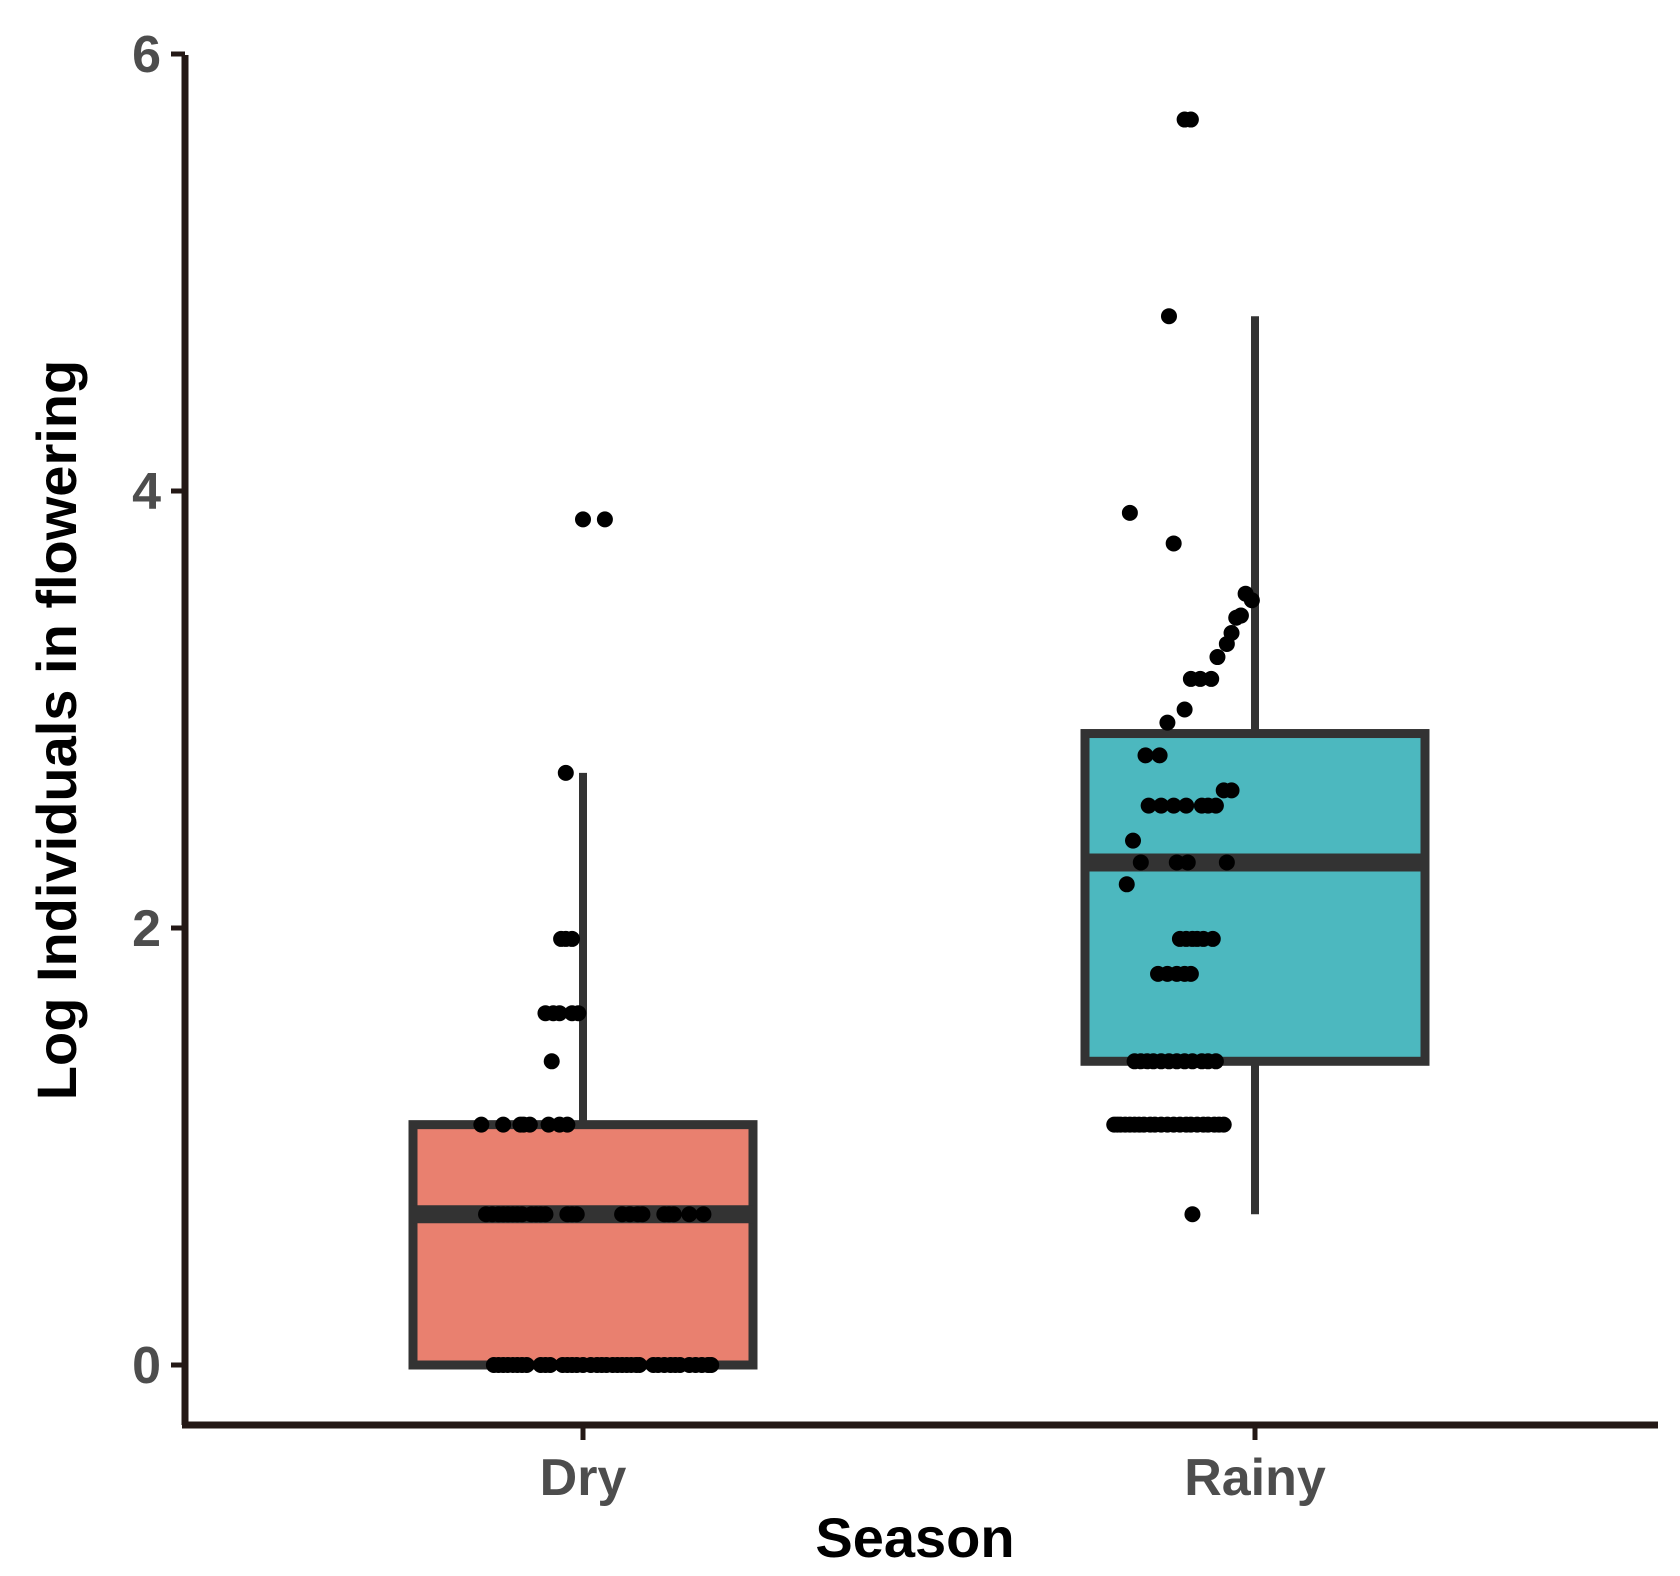 The height and width of the screenshot is (1576, 1680). I want to click on y-ticks: 0 2 4 6, so click(158, 710).